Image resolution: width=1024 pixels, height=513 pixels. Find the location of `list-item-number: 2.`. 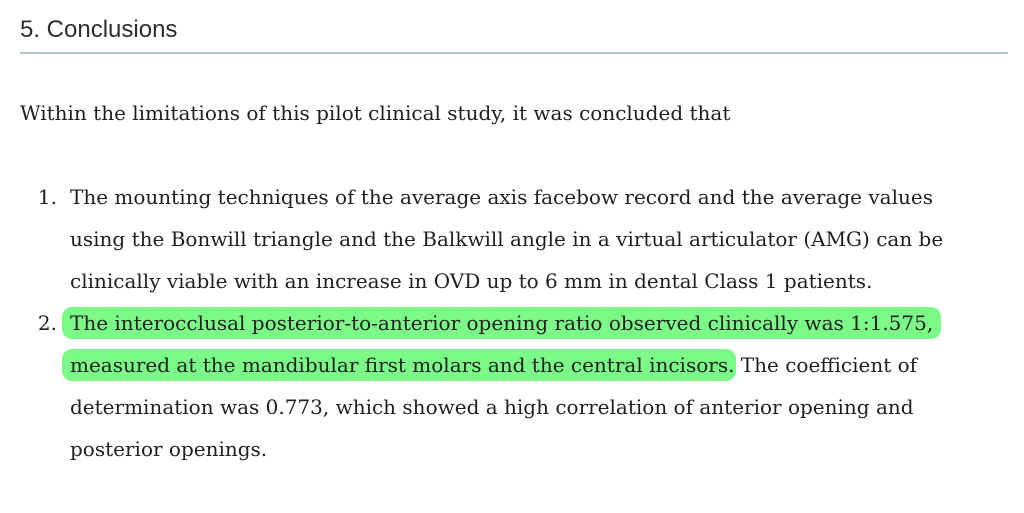

list-item-number: 2. is located at coordinates (47, 323).